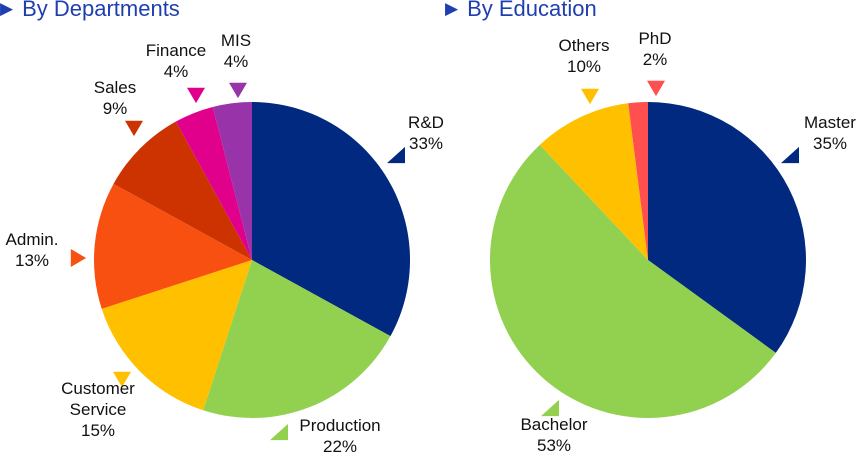  I want to click on slice-label-customer-service: Customer Service 15%, so click(98, 409).